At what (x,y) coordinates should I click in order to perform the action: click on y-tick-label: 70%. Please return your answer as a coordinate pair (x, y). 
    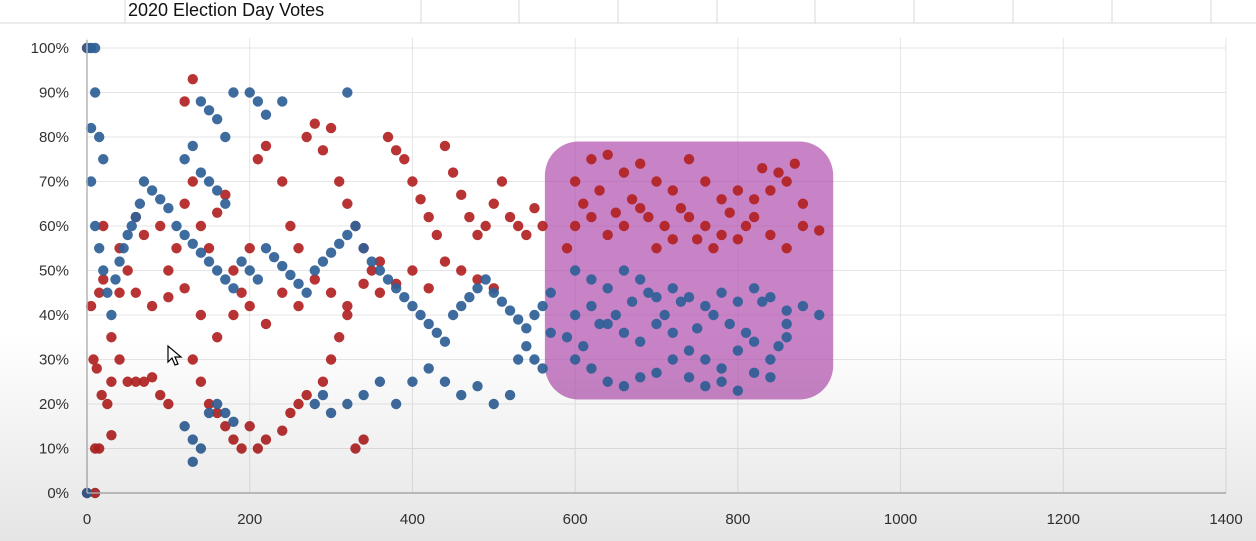
    Looking at the image, I should click on (54, 182).